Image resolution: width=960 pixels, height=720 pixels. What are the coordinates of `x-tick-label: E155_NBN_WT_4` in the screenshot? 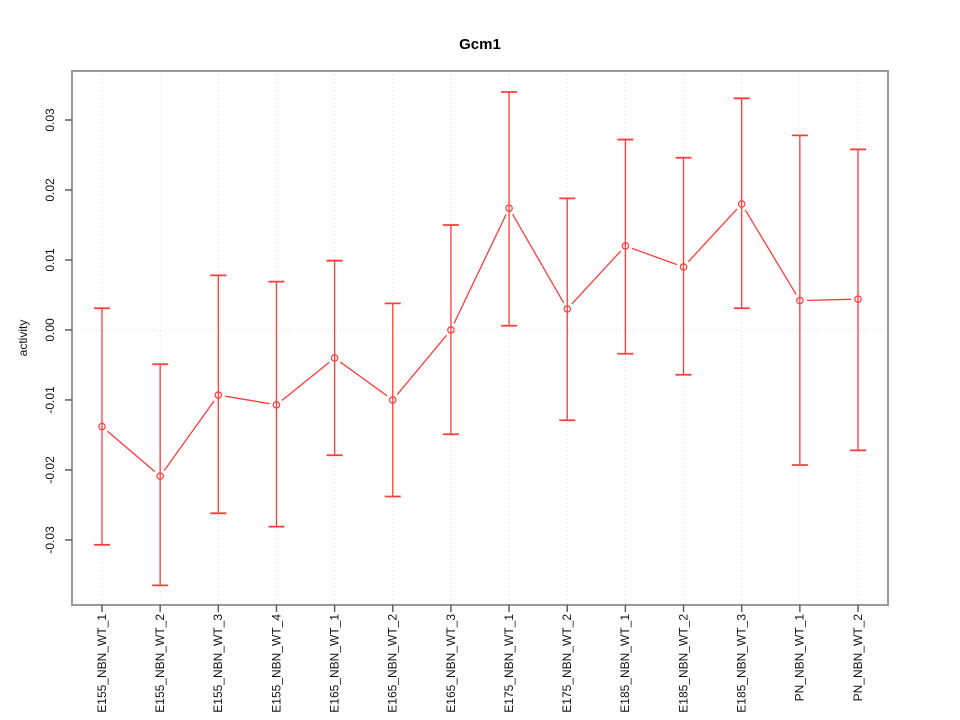 It's located at (276, 663).